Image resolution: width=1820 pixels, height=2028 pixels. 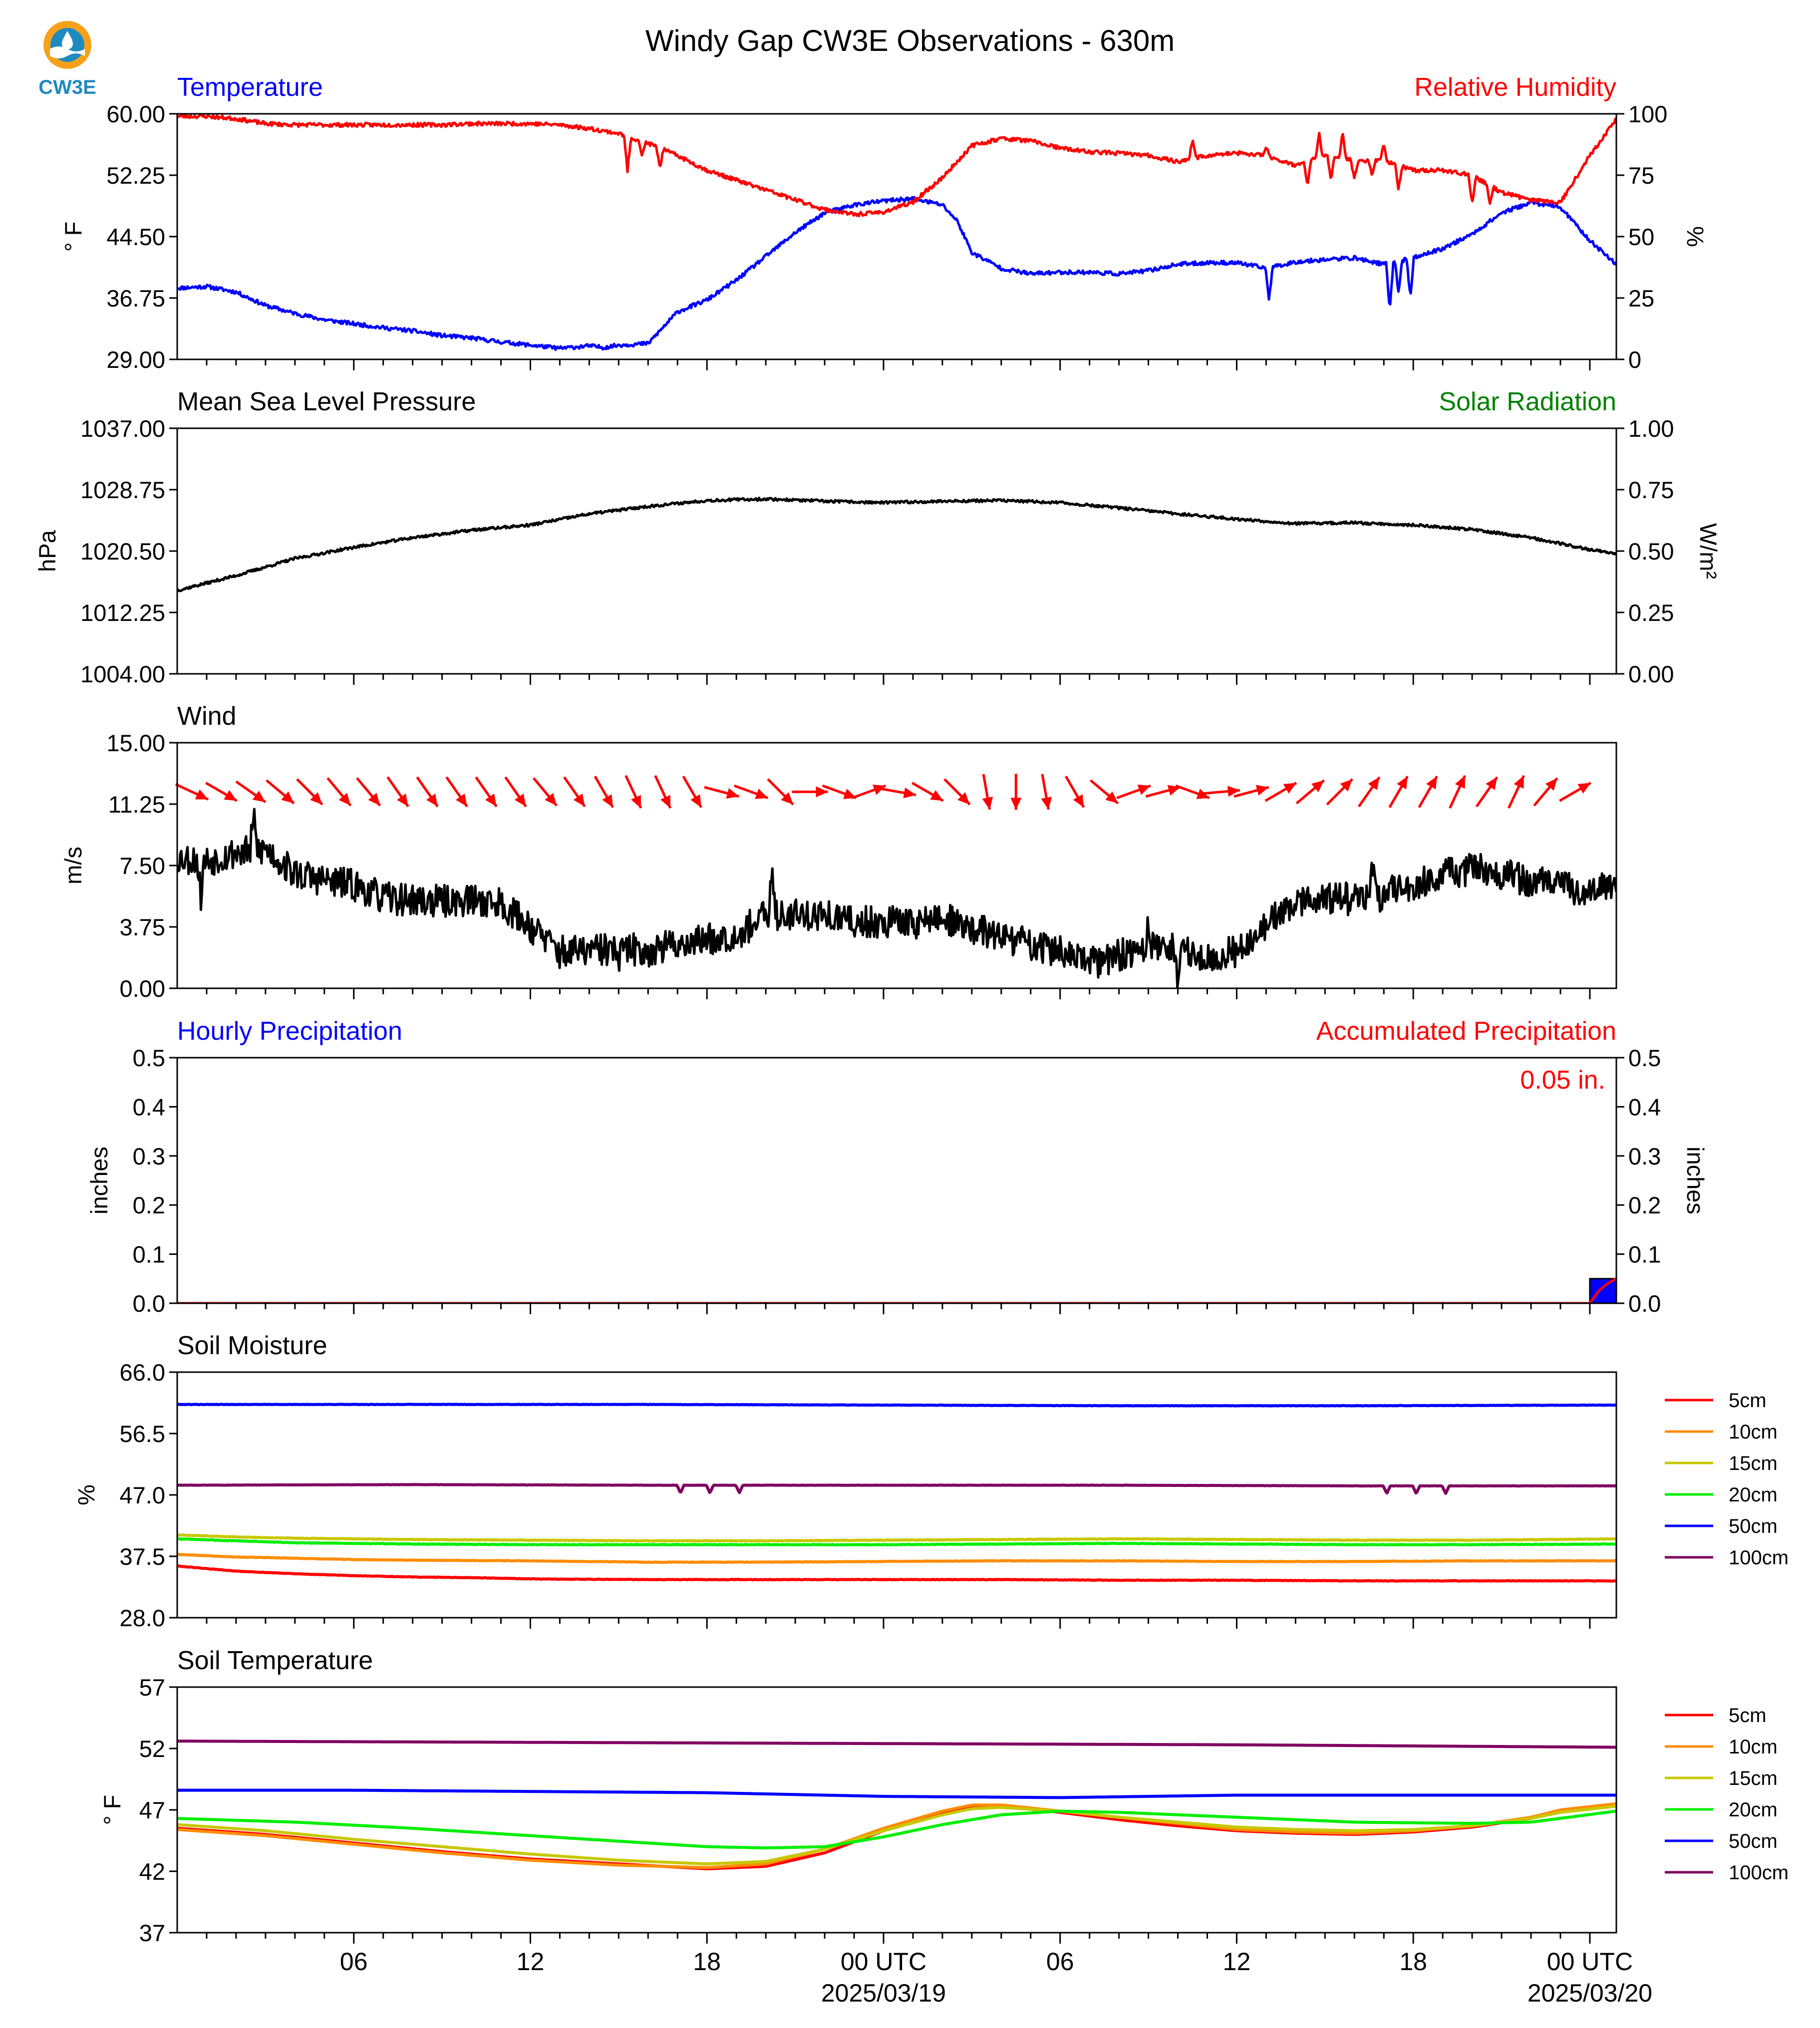 What do you see at coordinates (1651, 551) in the screenshot?
I see `pressure-y-right-tick-label: 0.50` at bounding box center [1651, 551].